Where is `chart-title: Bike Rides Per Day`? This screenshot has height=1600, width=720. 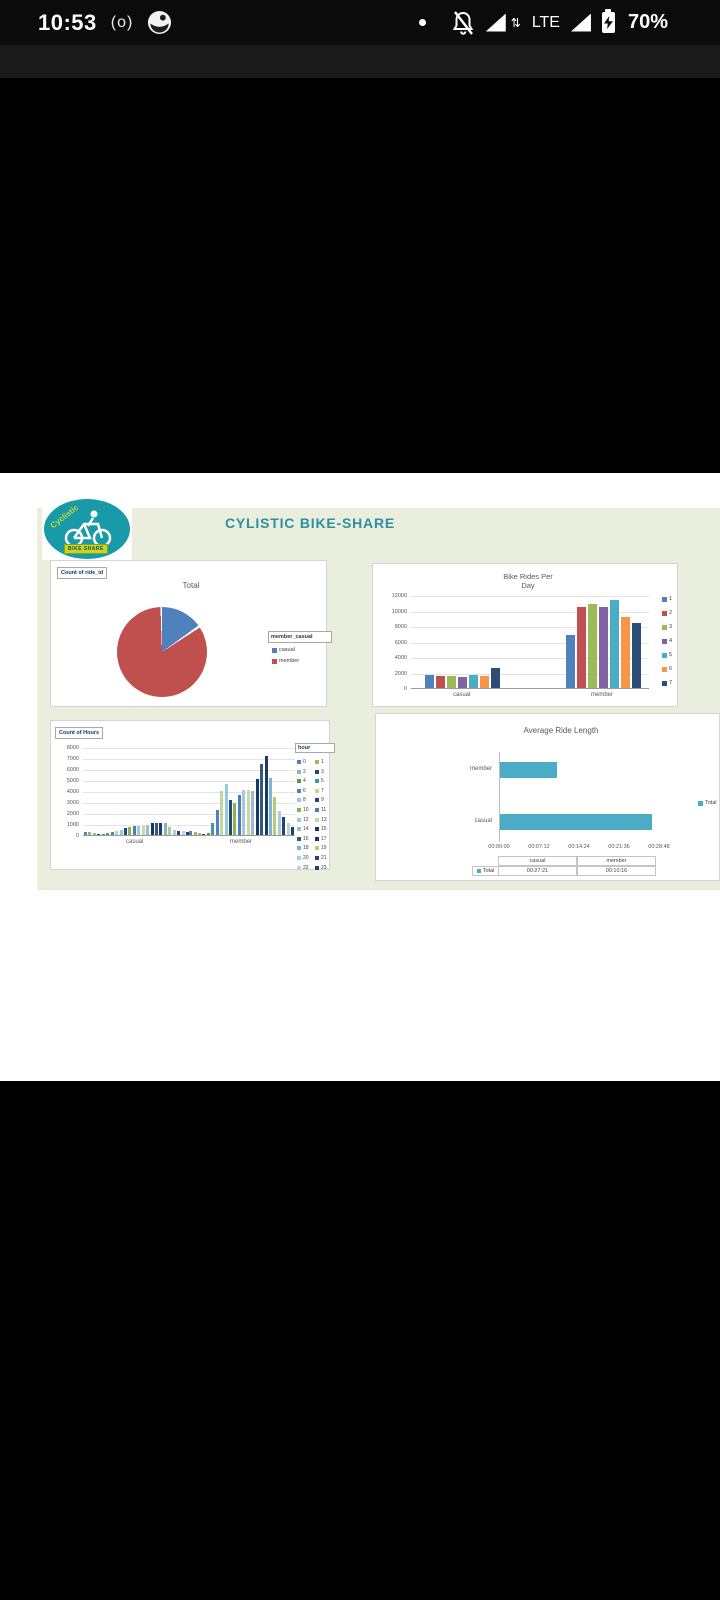 chart-title: Bike Rides Per Day is located at coordinates (528, 581).